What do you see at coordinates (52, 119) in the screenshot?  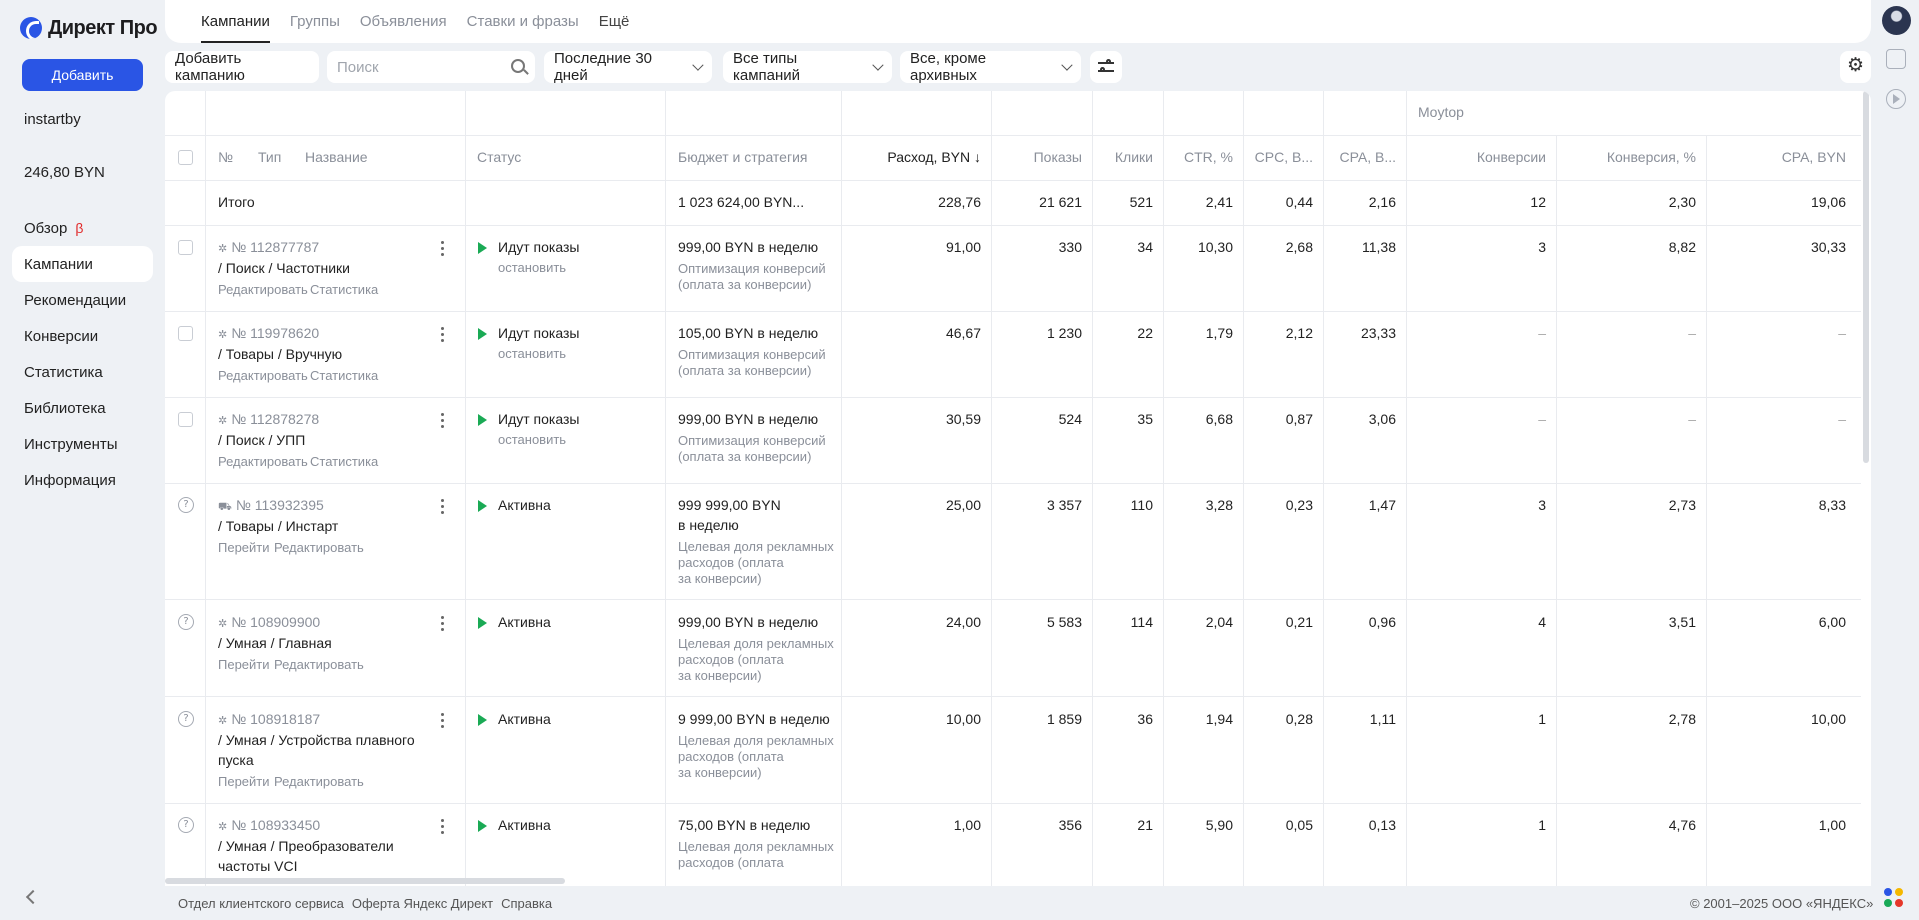 I see `client-login: instartby` at bounding box center [52, 119].